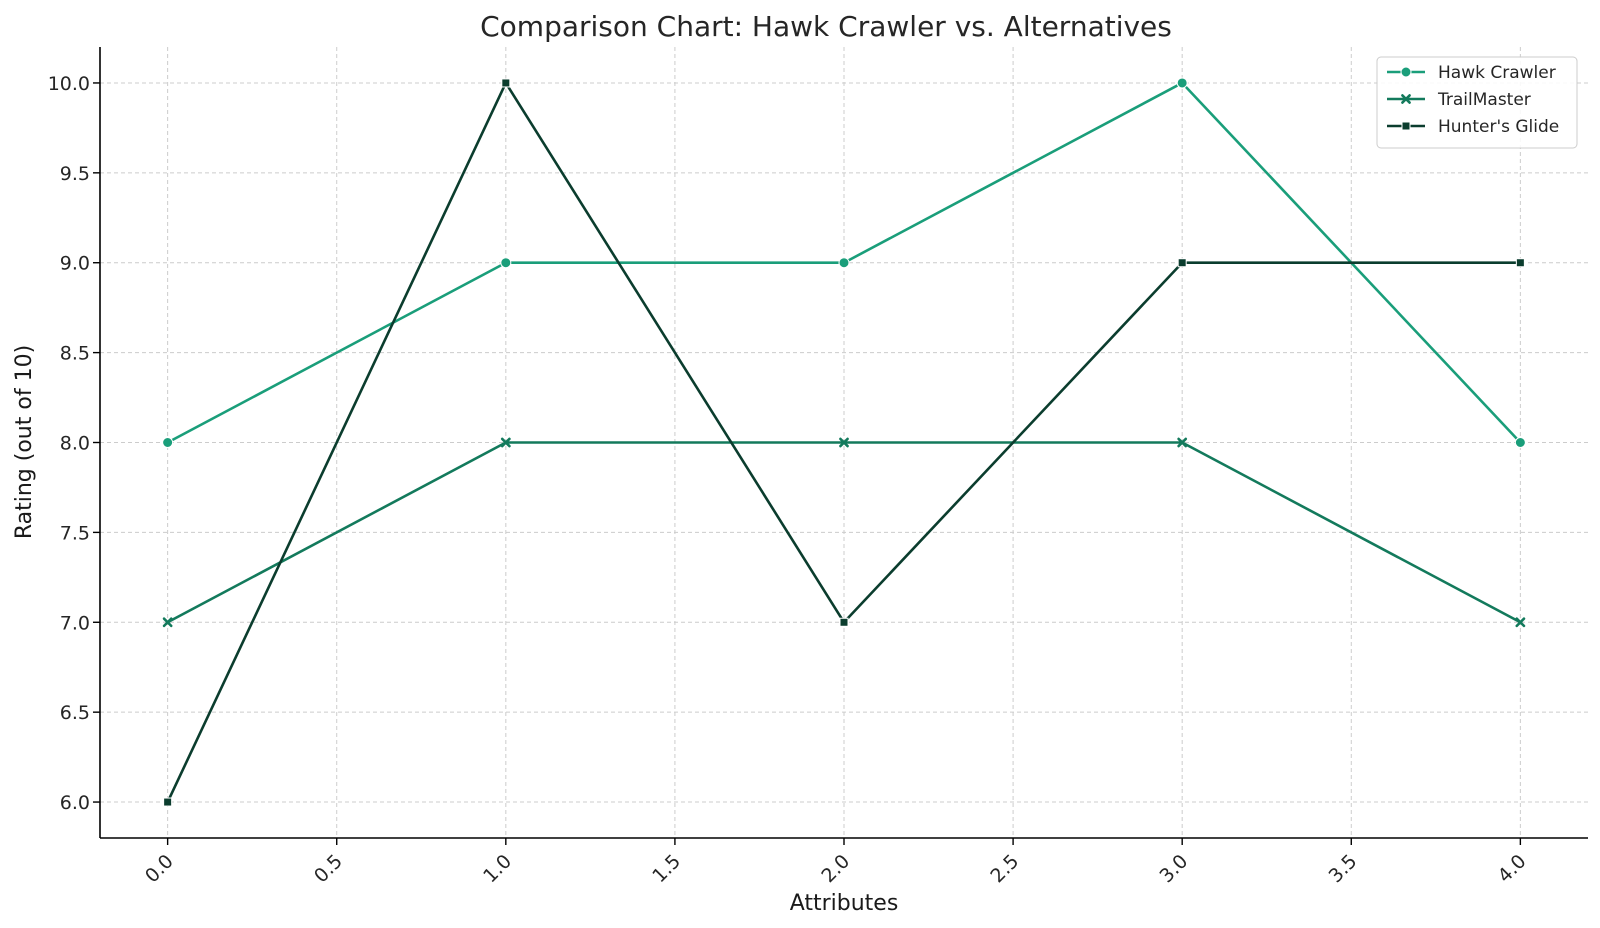  I want to click on y-tick-label: 7.0, so click(75, 623).